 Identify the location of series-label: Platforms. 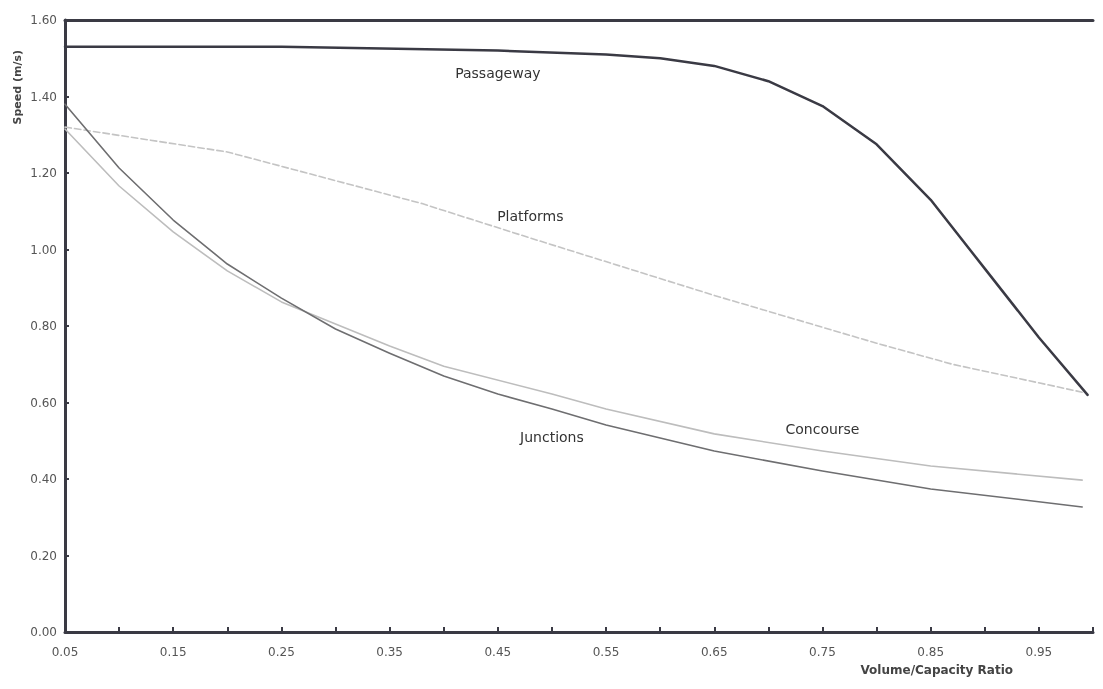
(530, 216).